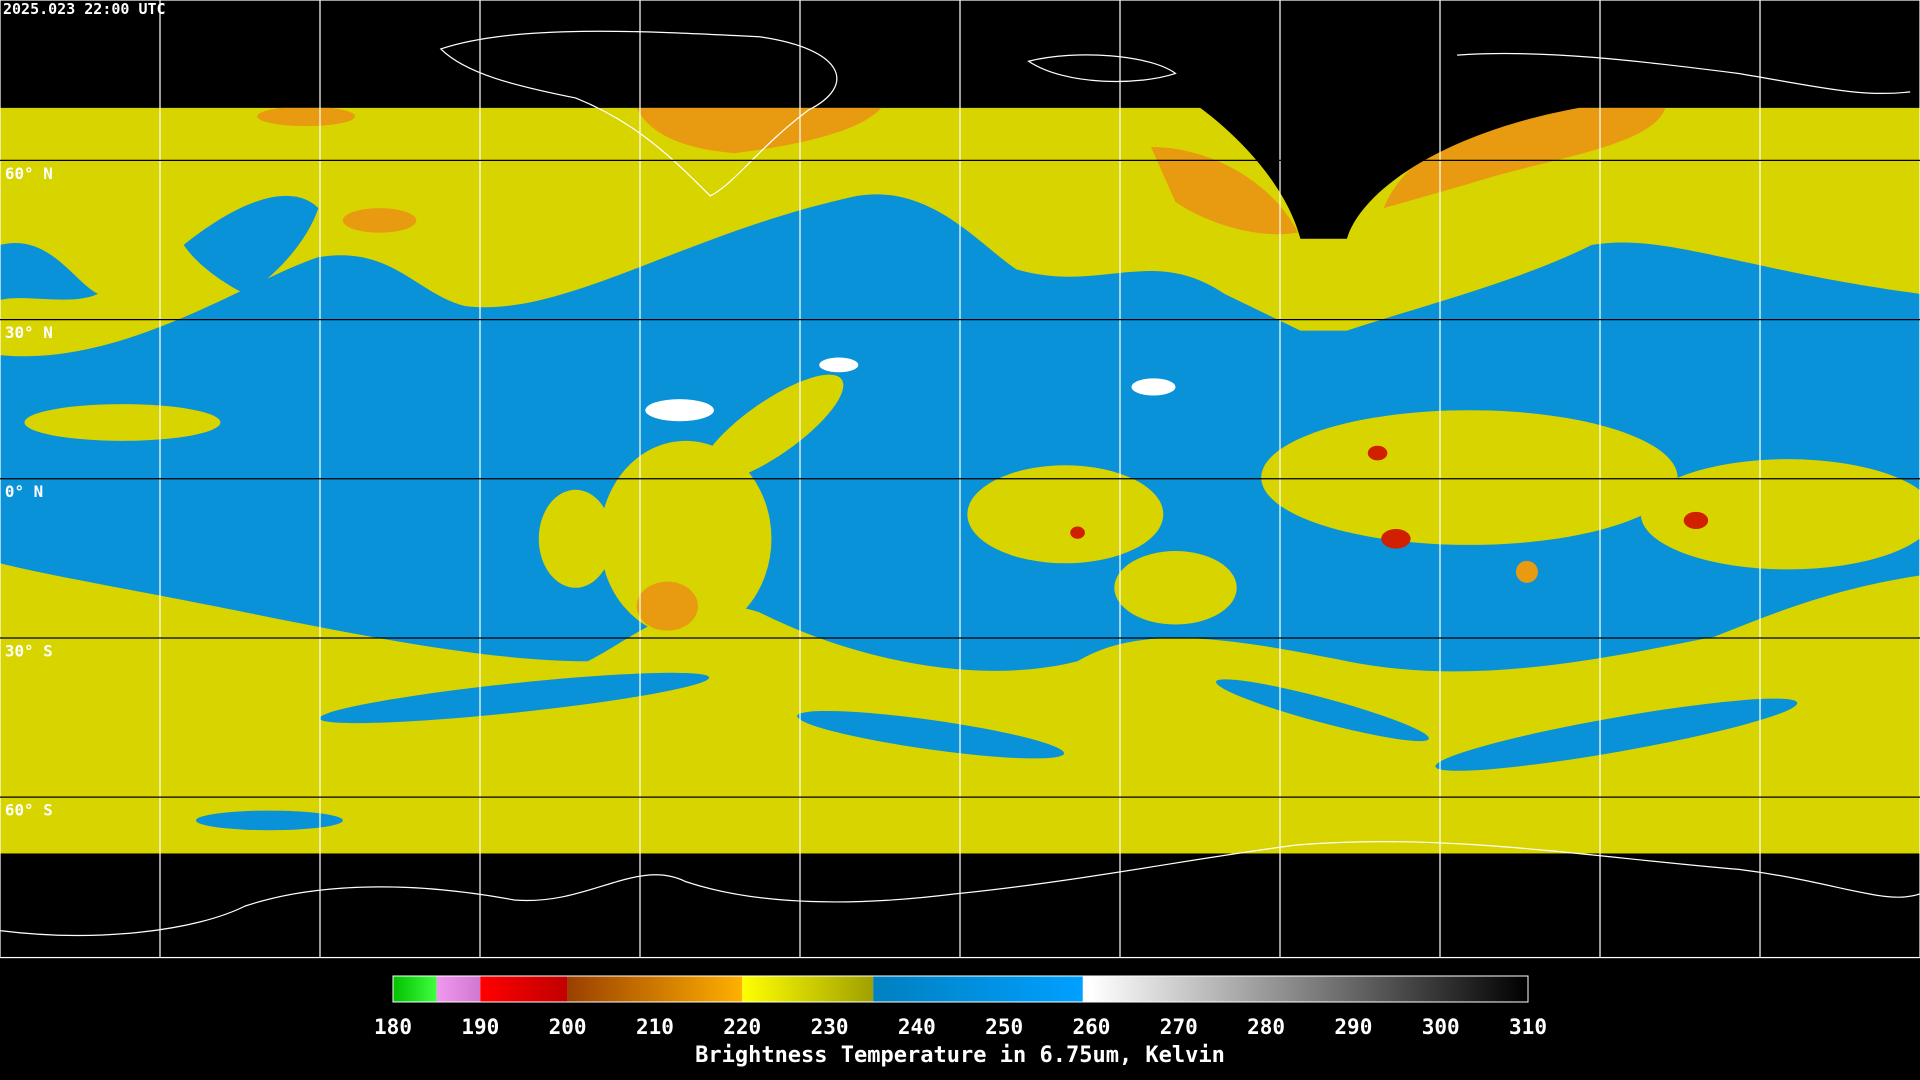  Describe the element at coordinates (1353, 1027) in the screenshot. I see `colorbar-tick-label: 290` at that location.